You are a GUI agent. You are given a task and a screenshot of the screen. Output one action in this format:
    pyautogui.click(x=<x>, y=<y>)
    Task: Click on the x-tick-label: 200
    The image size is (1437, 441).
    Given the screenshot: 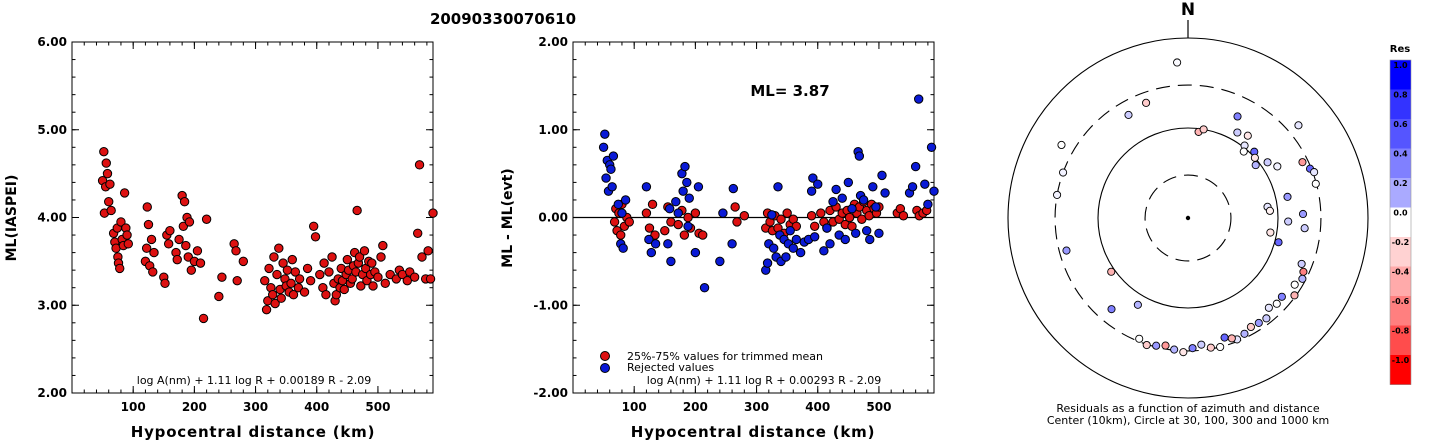 What is the action you would take?
    pyautogui.click(x=695, y=407)
    